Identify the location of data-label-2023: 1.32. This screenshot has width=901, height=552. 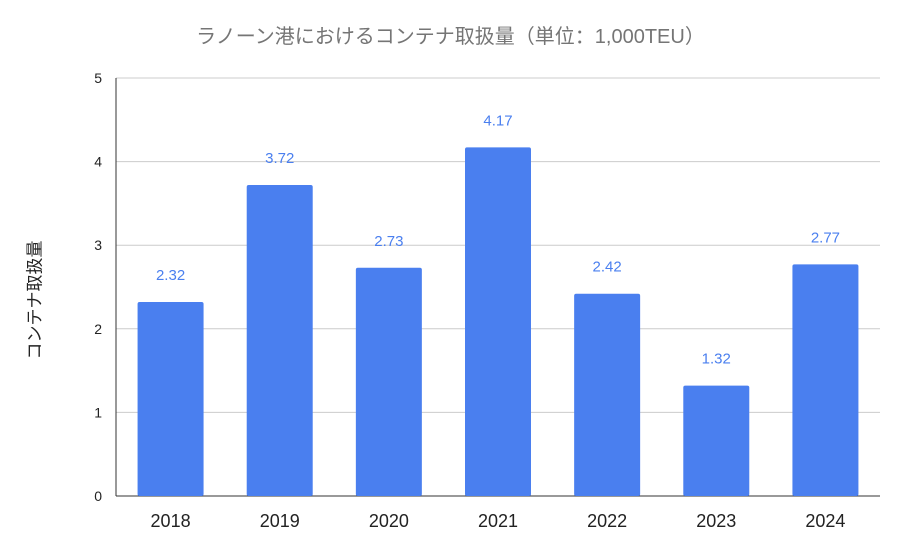
(716, 359).